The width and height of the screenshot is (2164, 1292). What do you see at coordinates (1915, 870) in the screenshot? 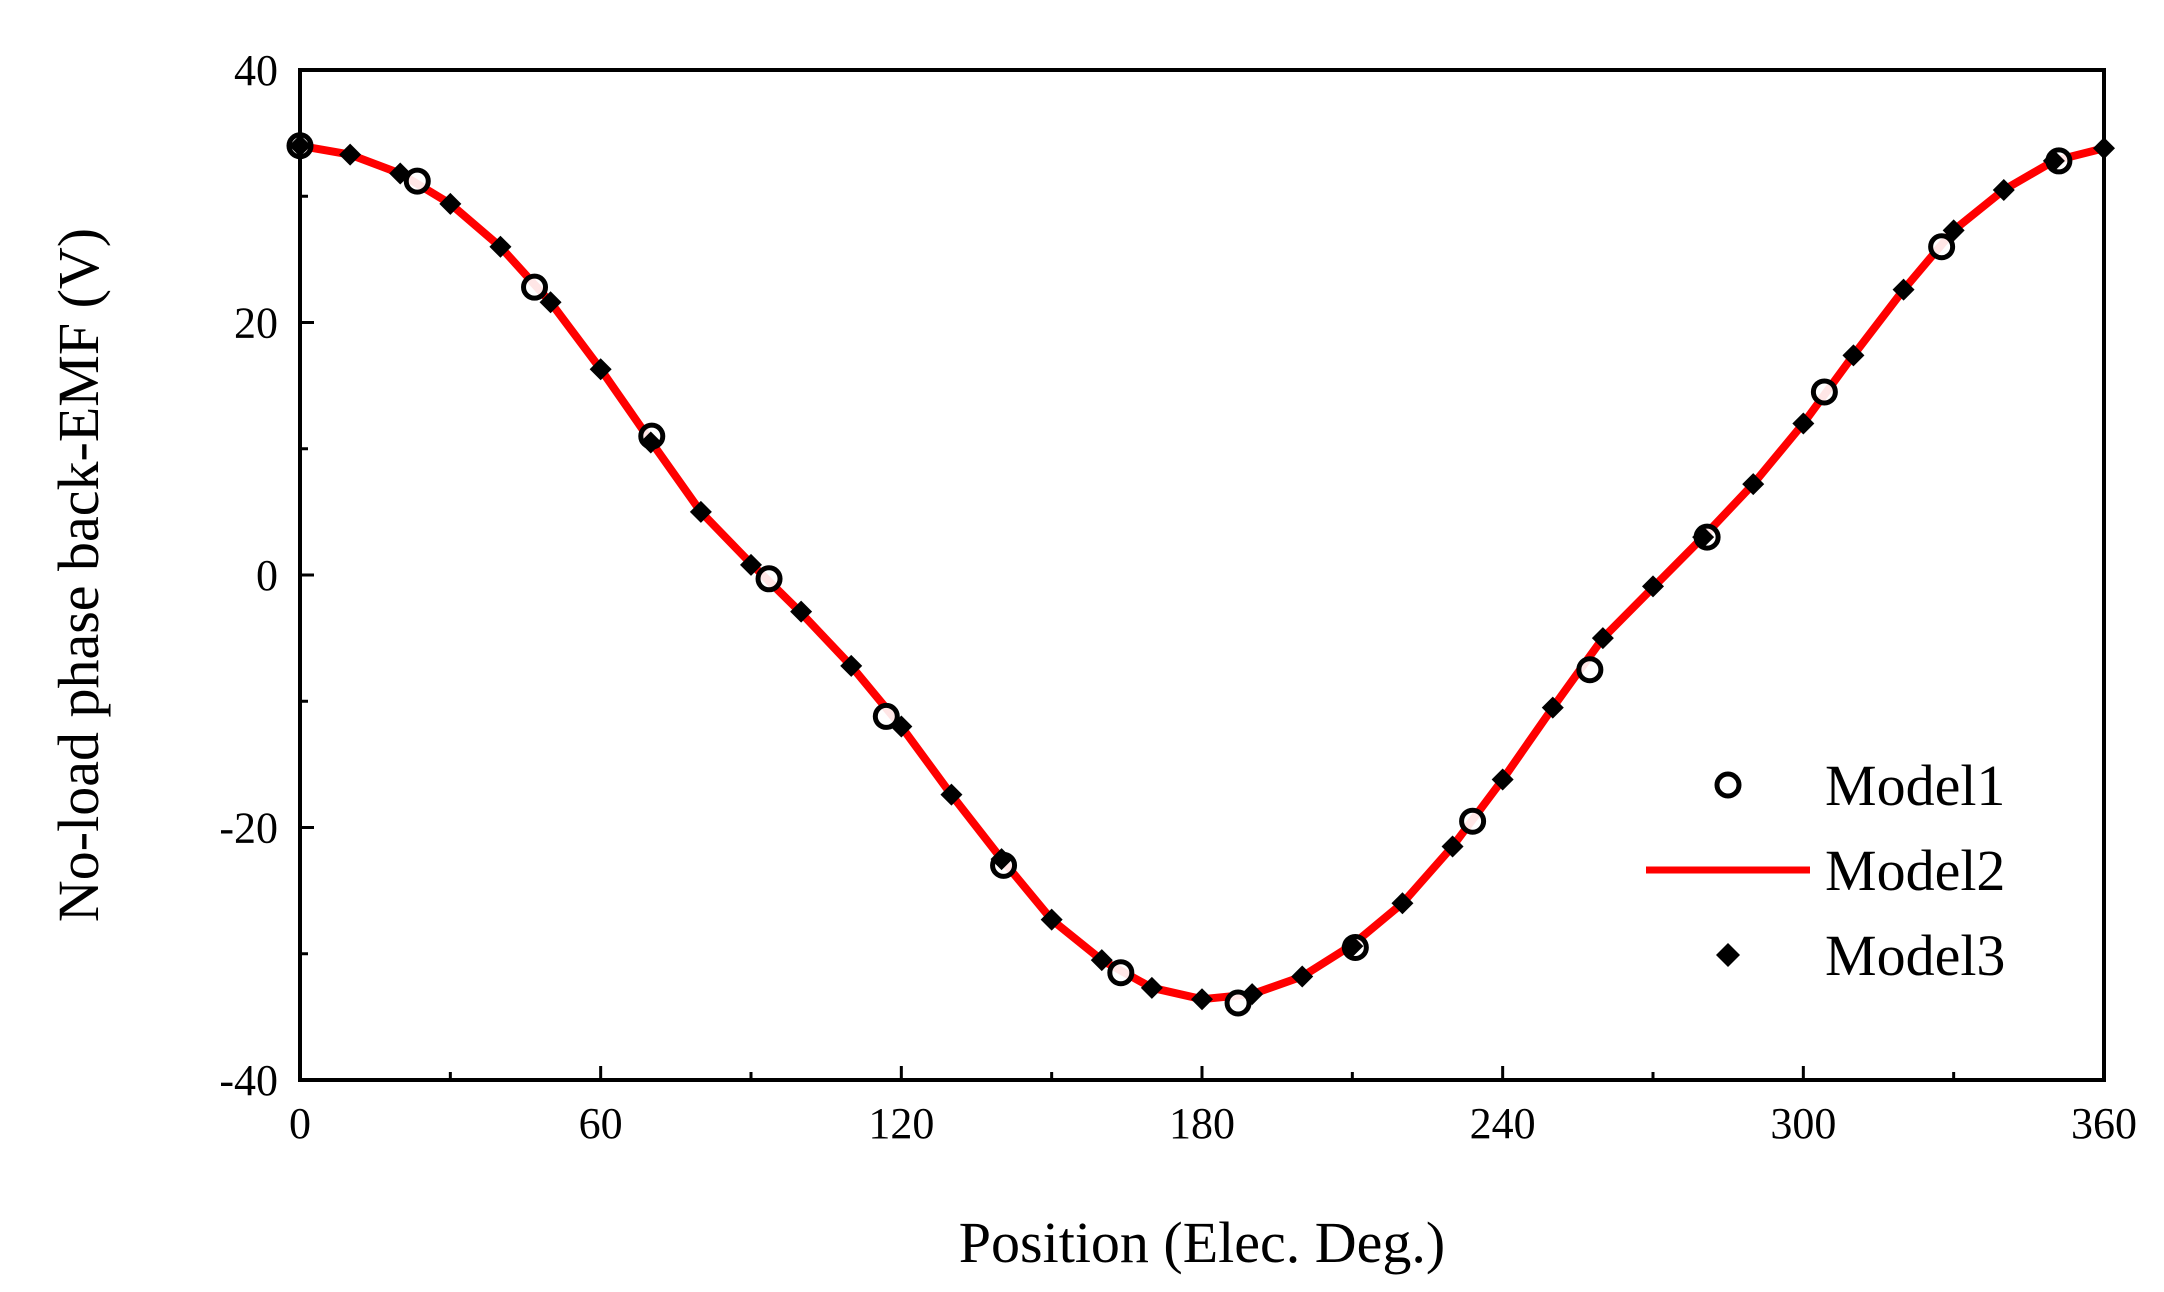
I see `legend-label-model2: Model2` at bounding box center [1915, 870].